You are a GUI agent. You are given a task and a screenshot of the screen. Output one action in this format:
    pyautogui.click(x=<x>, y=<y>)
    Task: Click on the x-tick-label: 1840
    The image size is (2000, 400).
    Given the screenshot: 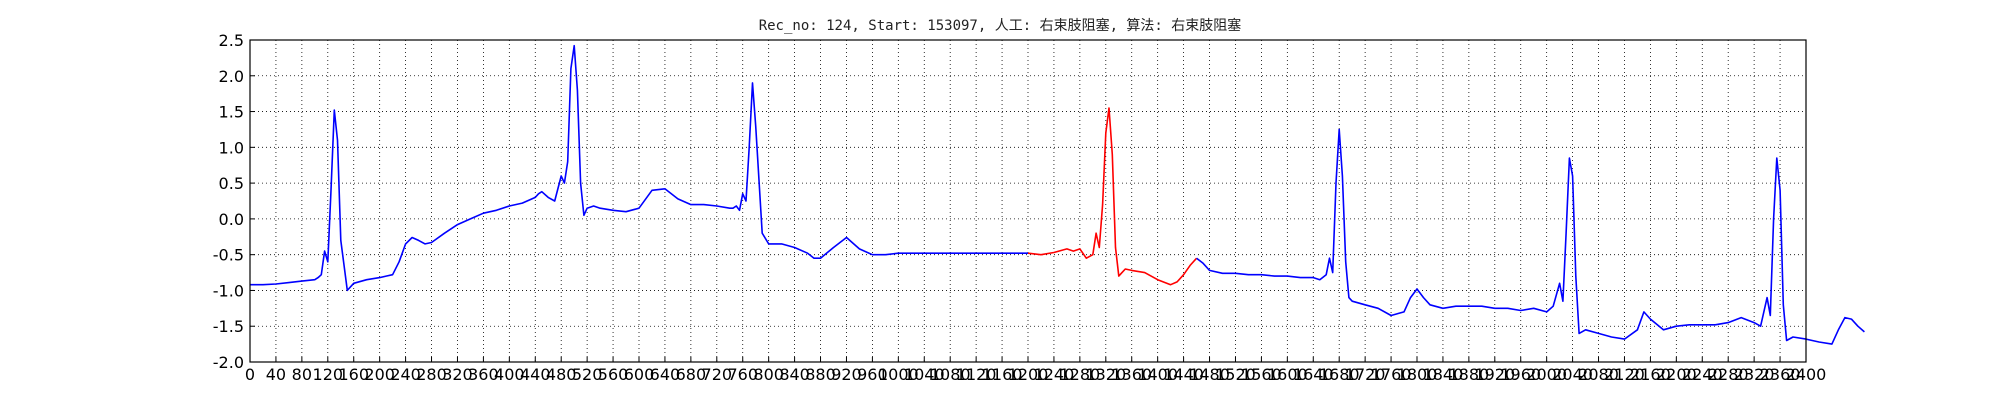 What is the action you would take?
    pyautogui.click(x=1443, y=374)
    